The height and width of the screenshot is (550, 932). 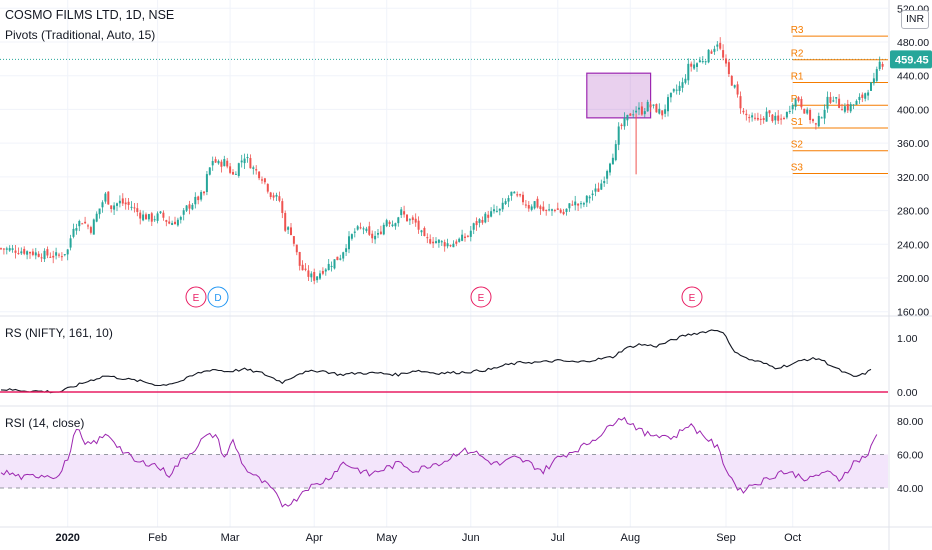 What do you see at coordinates (218, 297) in the screenshot?
I see `dividend-event-marker` at bounding box center [218, 297].